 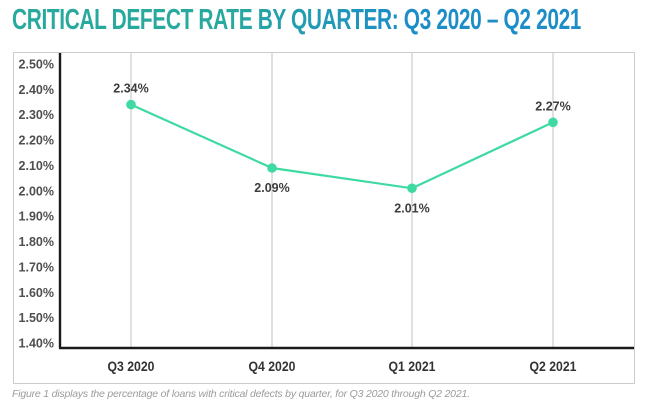 I want to click on x-axis-label: Q2 2021, so click(x=553, y=366).